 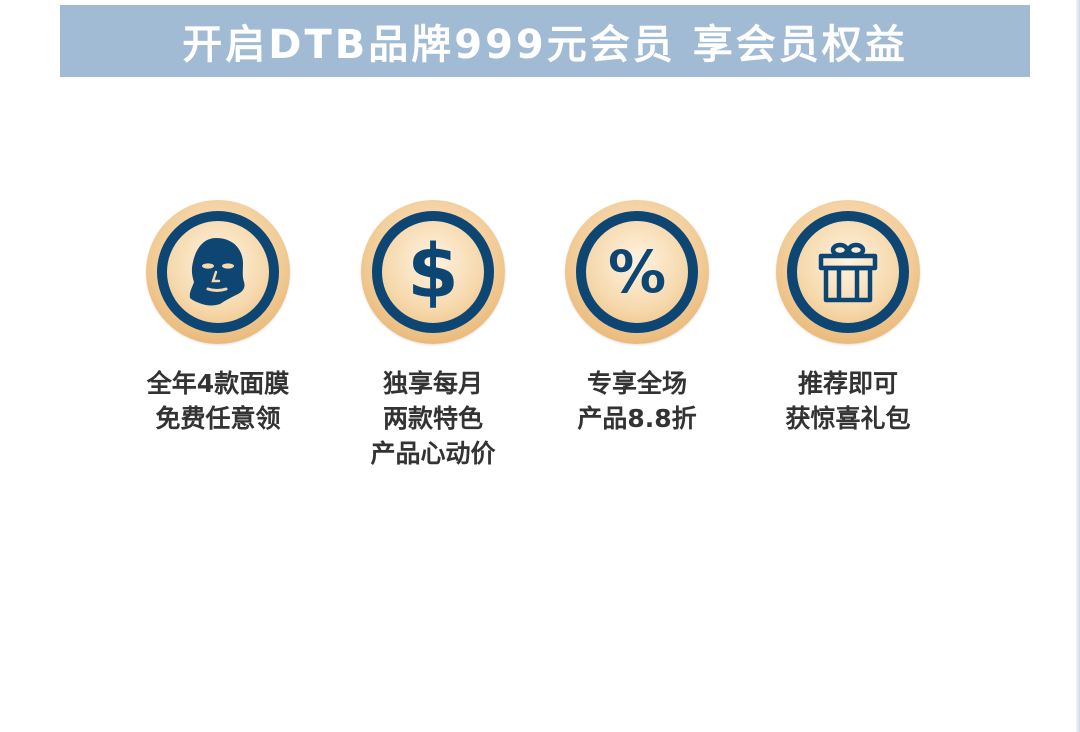 I want to click on medal-ring: %, so click(x=637, y=272).